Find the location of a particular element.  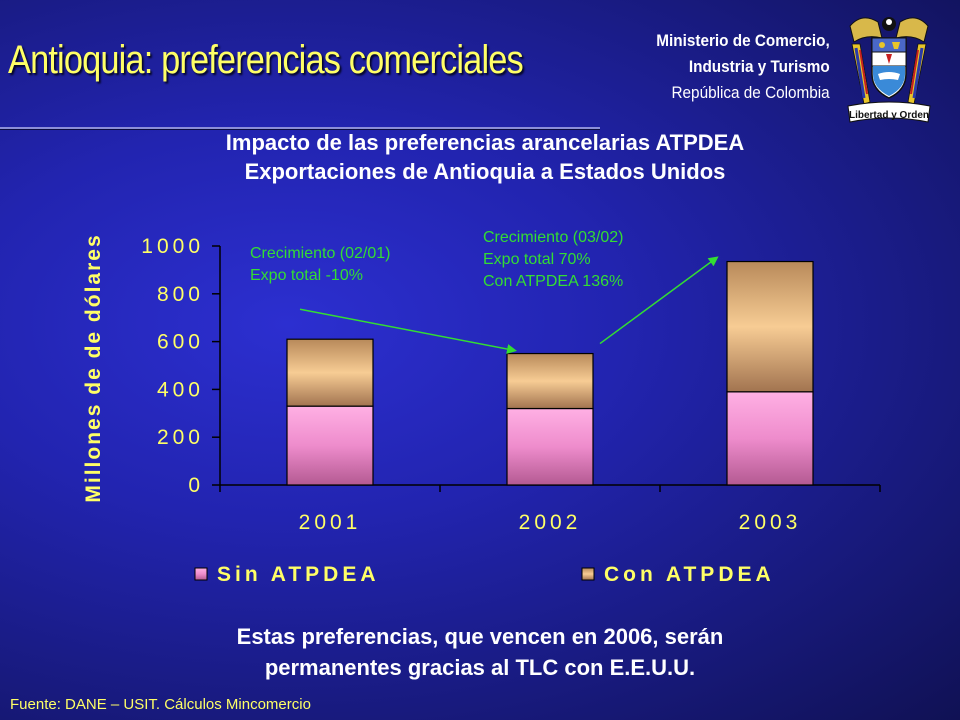

annotation-1-line-1: Crecimiento (02/01) is located at coordinates (320, 253).